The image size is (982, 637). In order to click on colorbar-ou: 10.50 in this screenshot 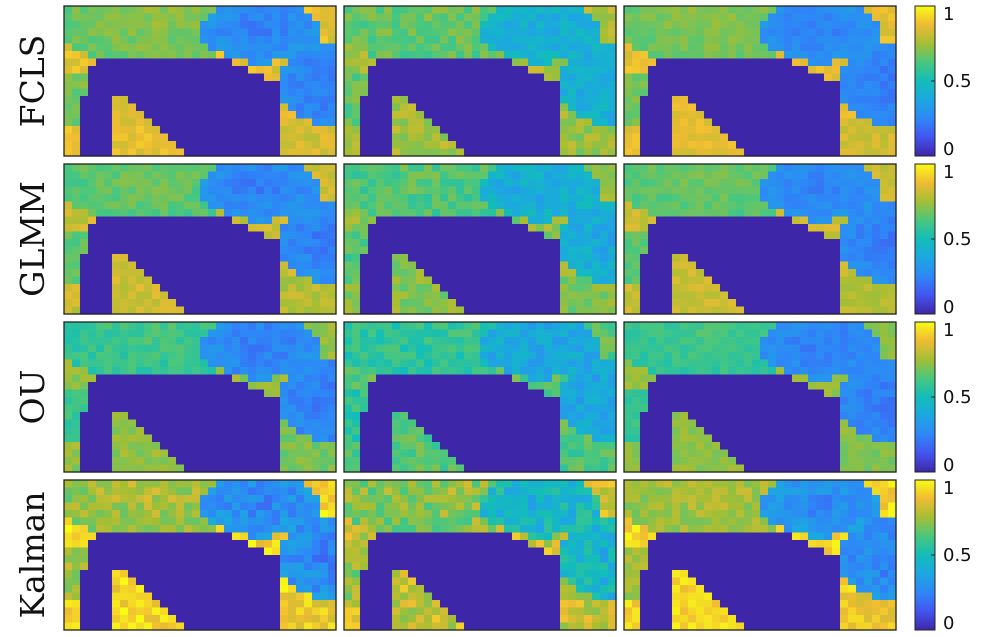, I will do `click(943, 398)`.